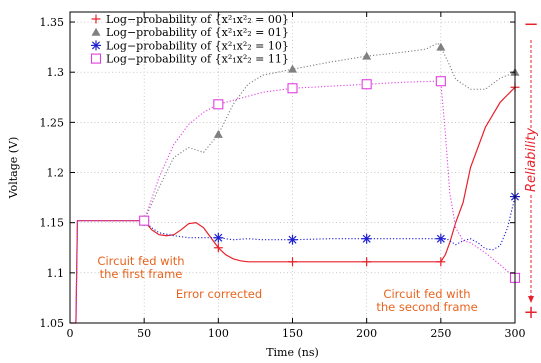 This screenshot has width=541, height=363. Describe the element at coordinates (530, 24) in the screenshot. I see `reliability-minus-symbol: −` at that location.